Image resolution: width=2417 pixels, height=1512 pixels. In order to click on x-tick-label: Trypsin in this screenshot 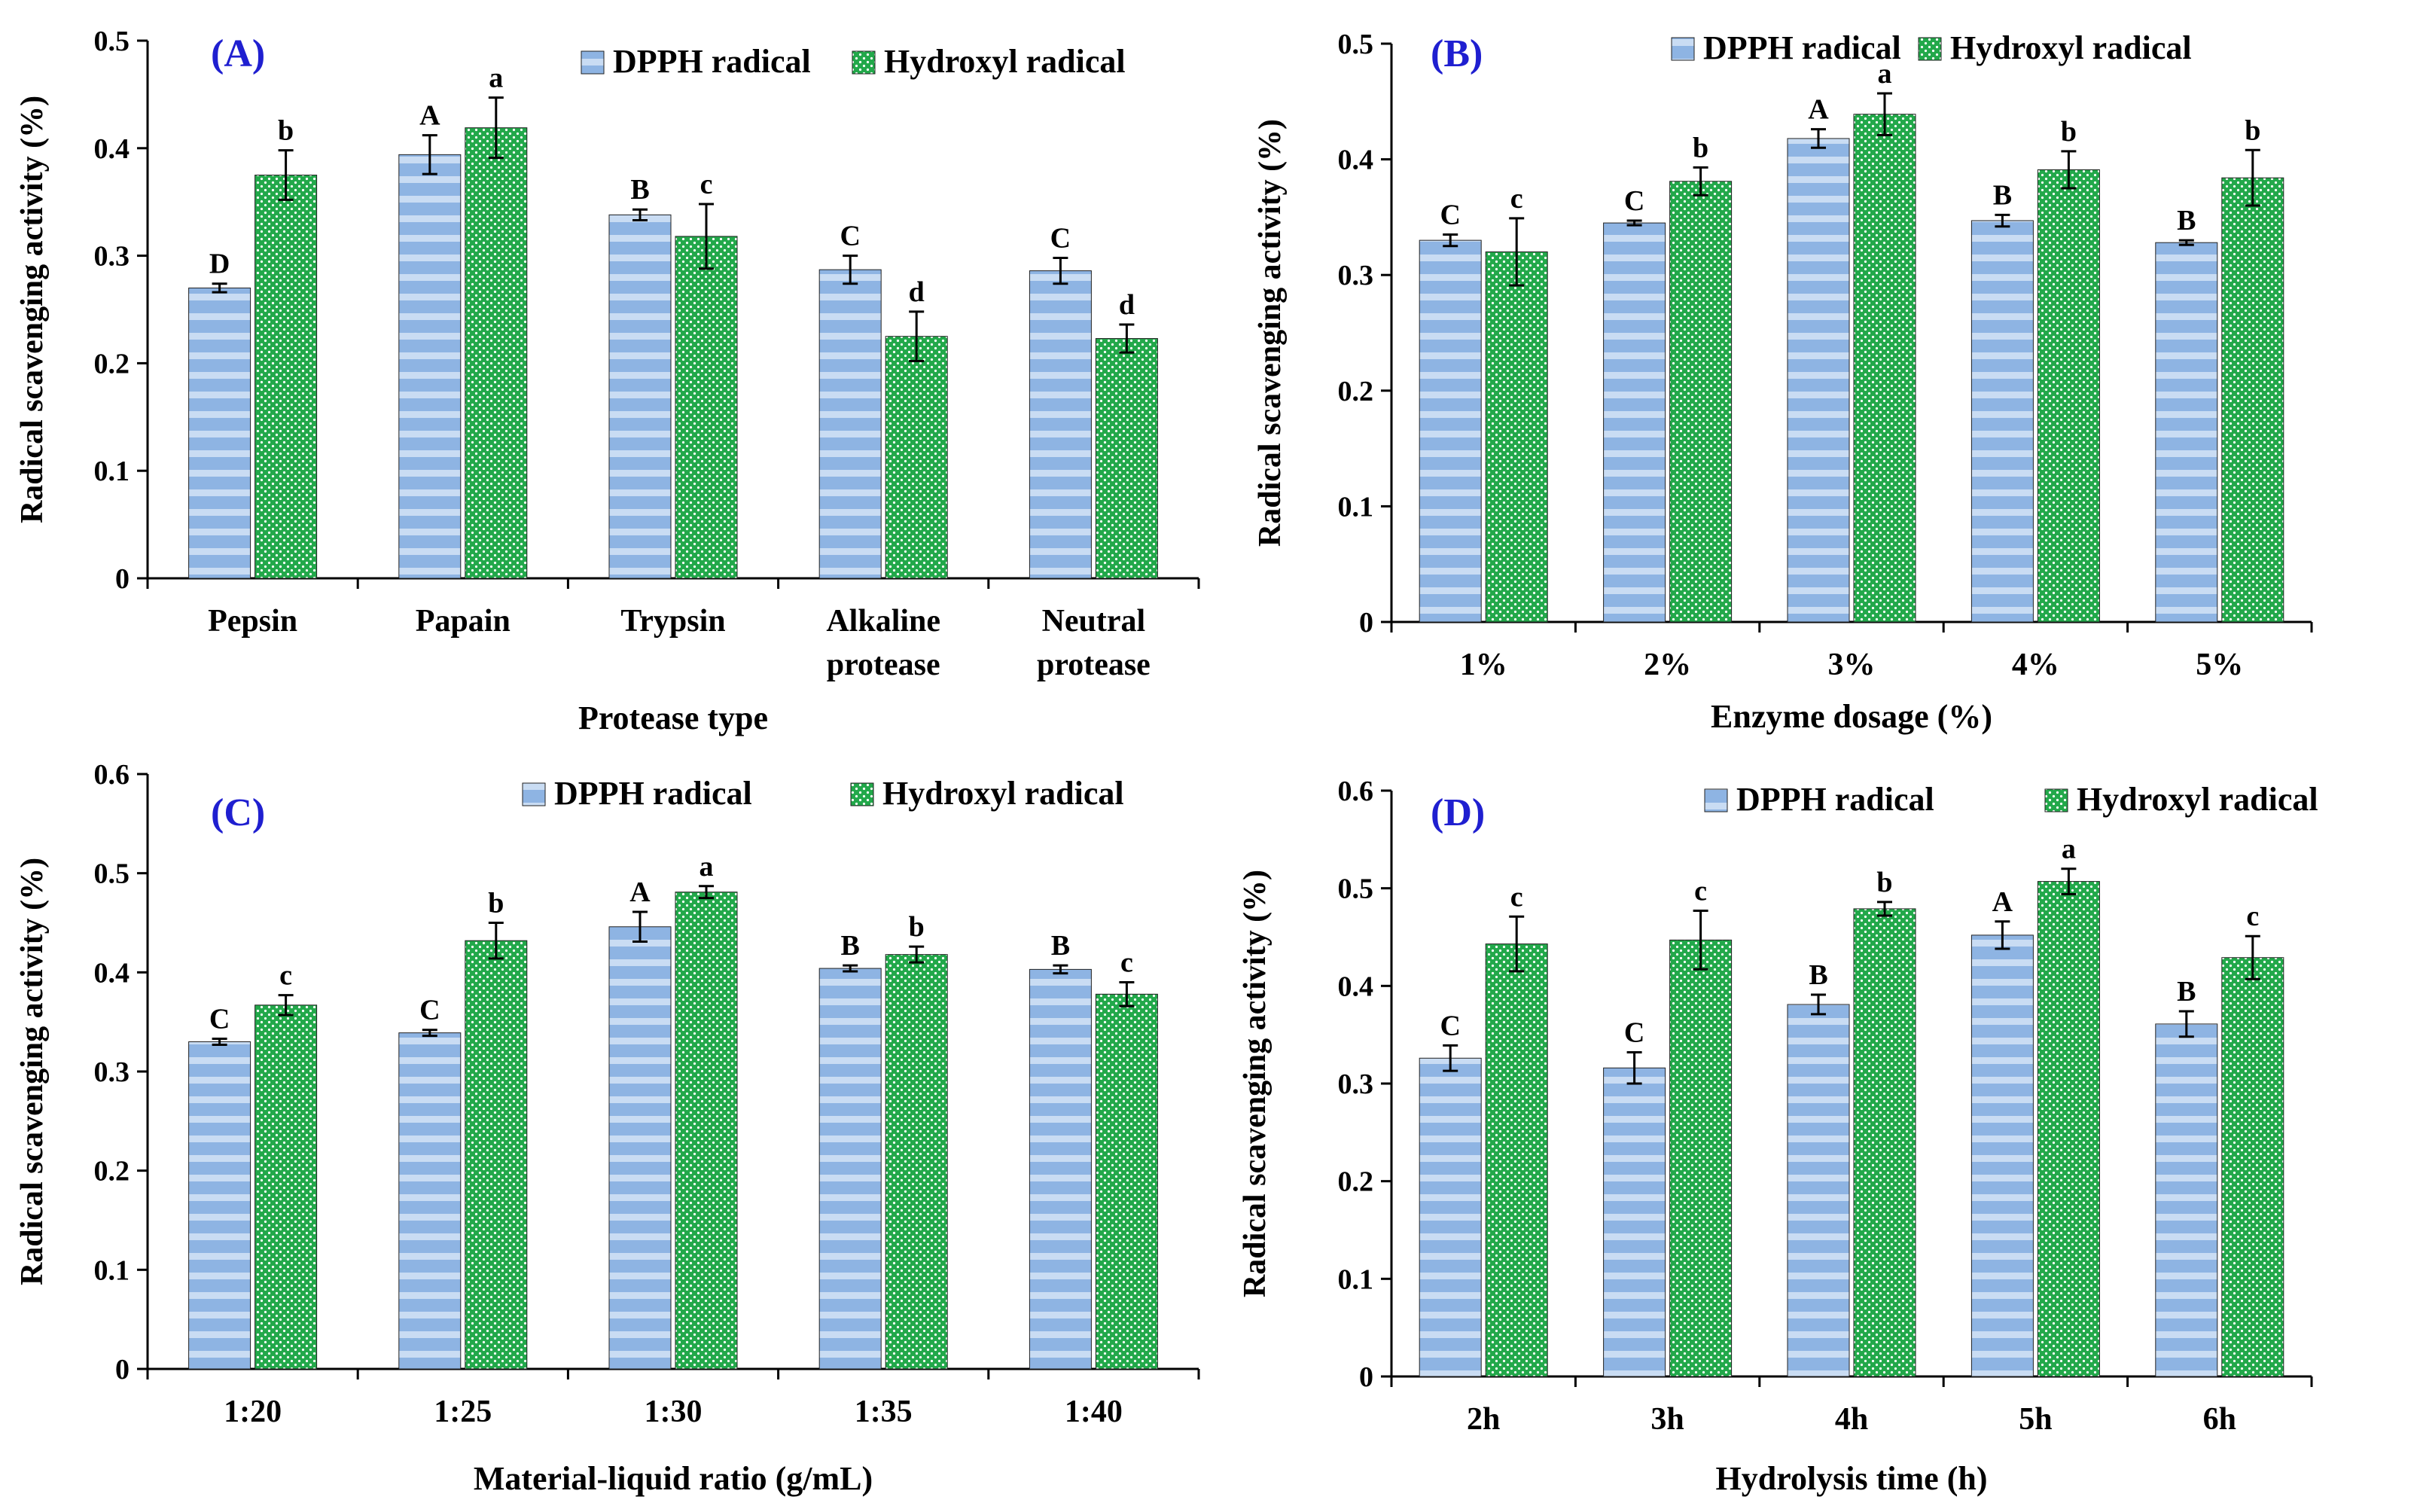, I will do `click(672, 621)`.